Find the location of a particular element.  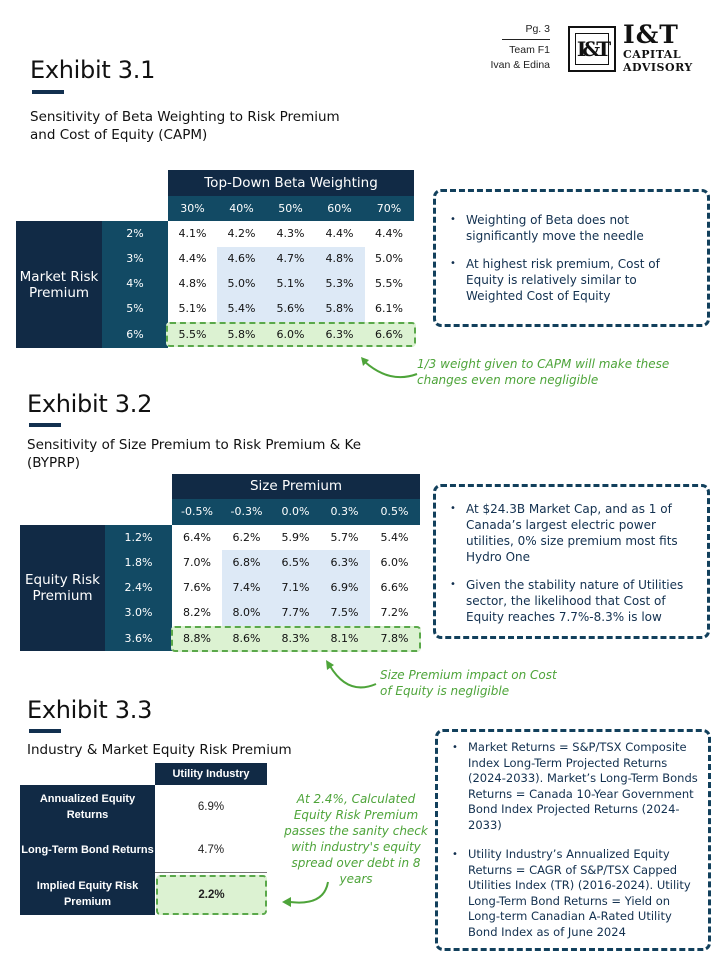

divider is located at coordinates (211, 872).